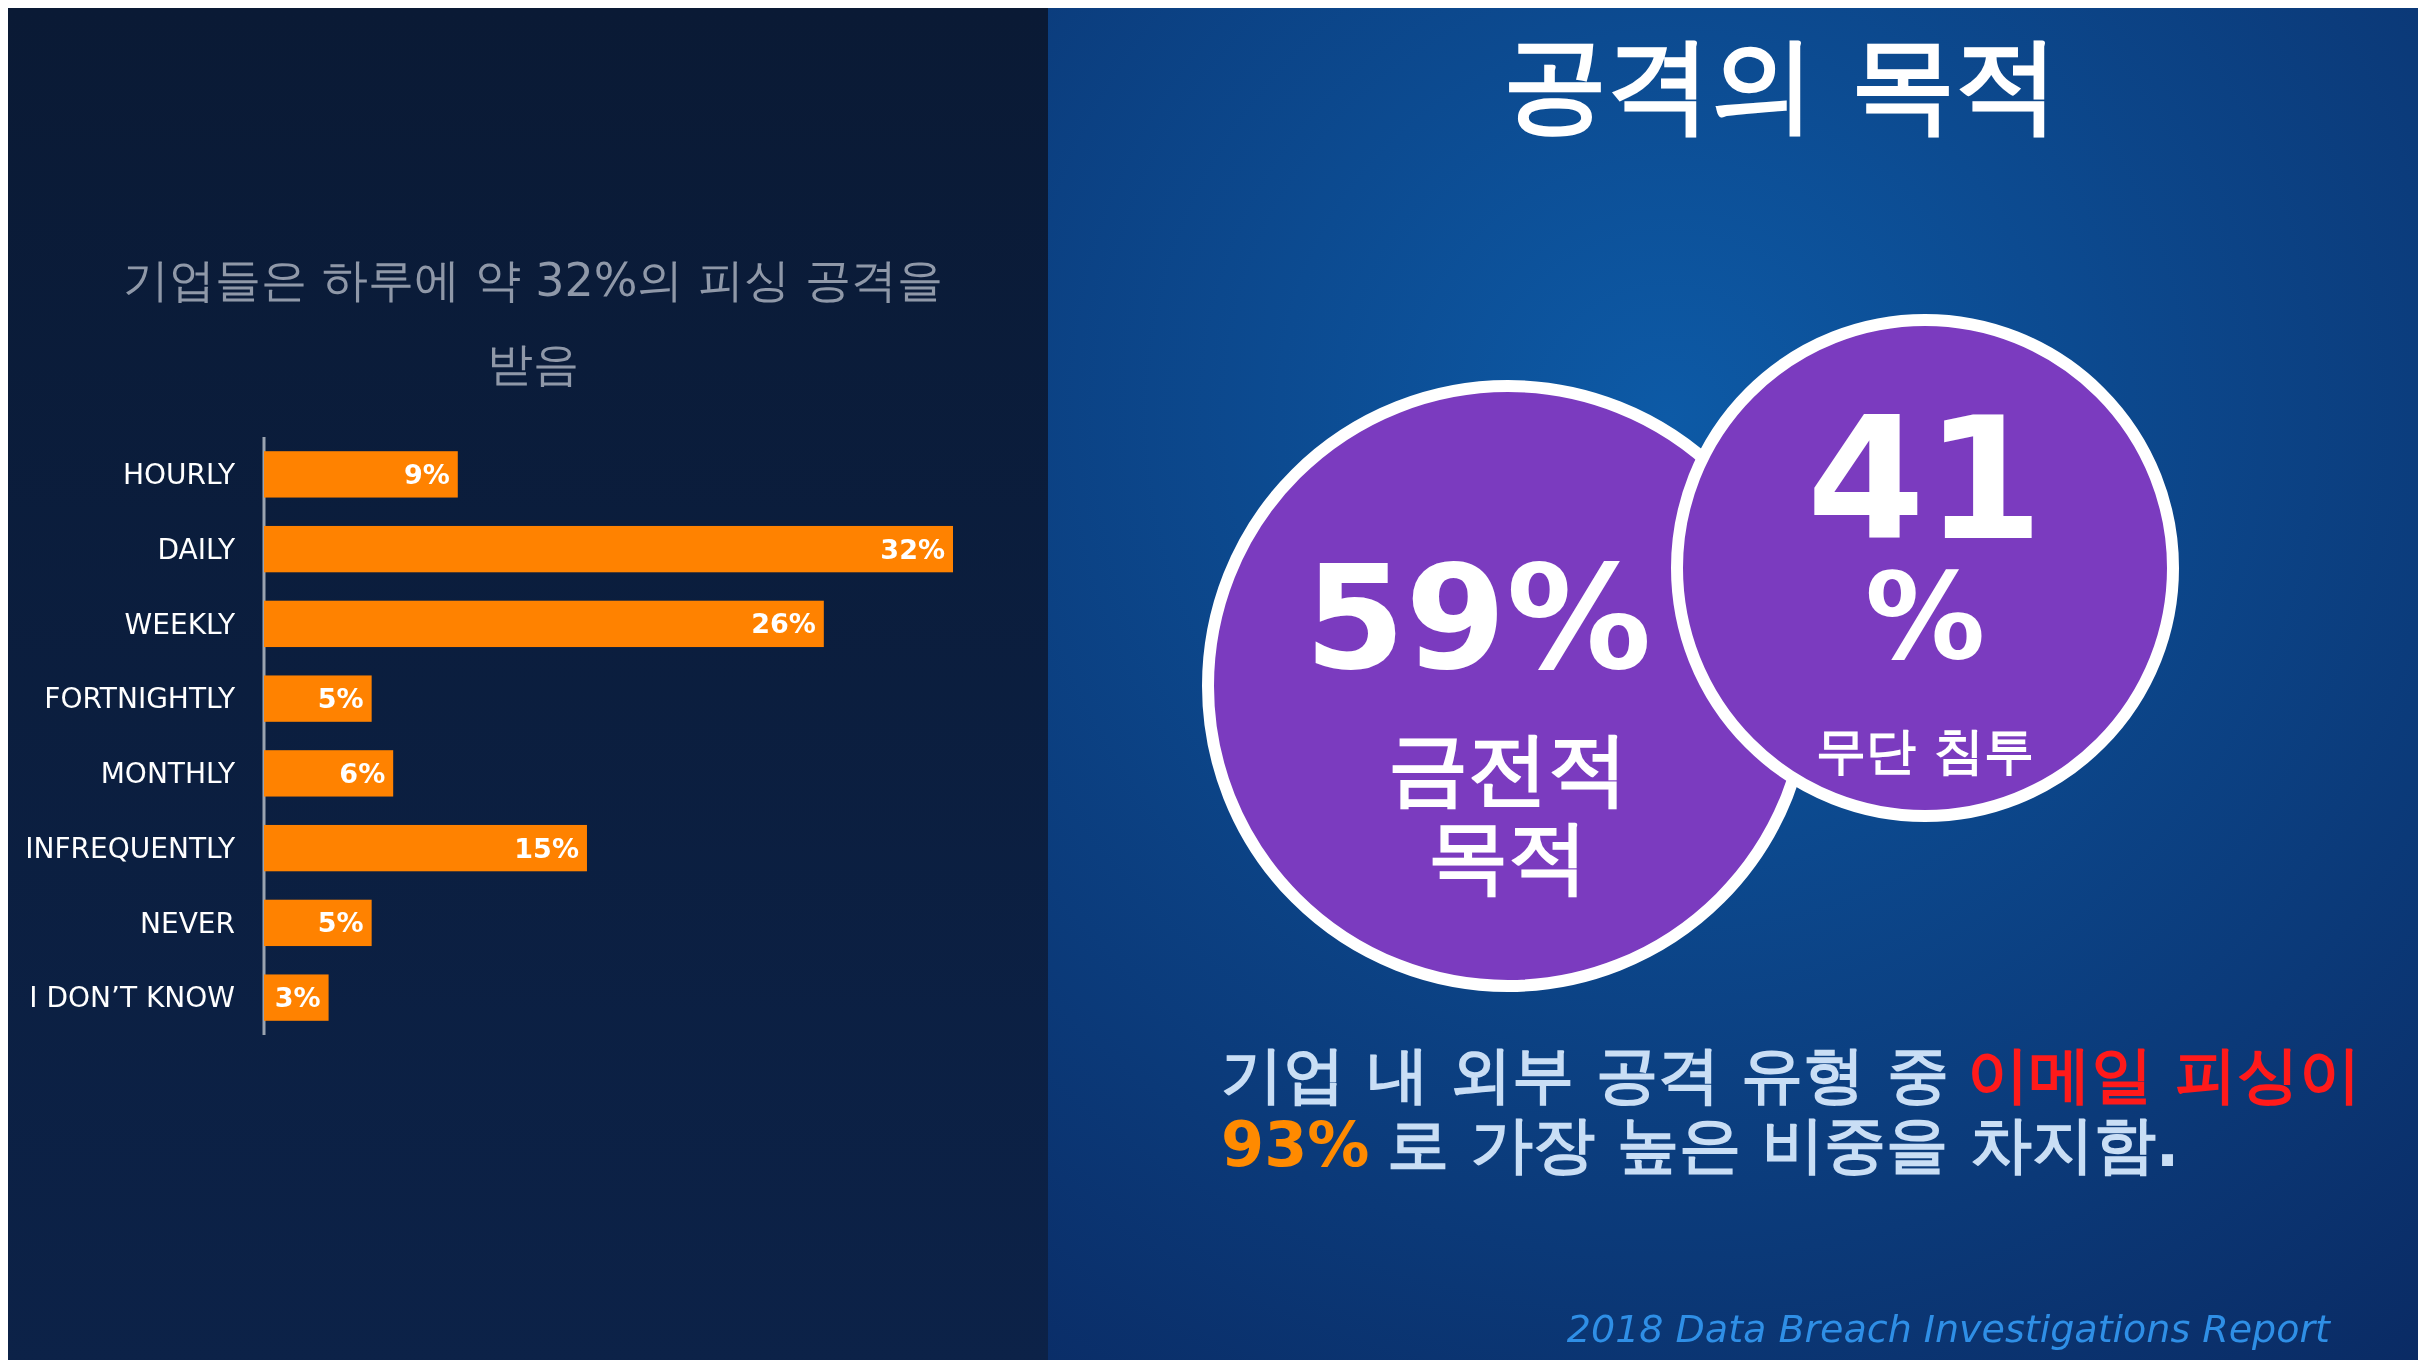  What do you see at coordinates (1949, 1329) in the screenshot?
I see `text: 2018 Data Breach Investigations Report` at bounding box center [1949, 1329].